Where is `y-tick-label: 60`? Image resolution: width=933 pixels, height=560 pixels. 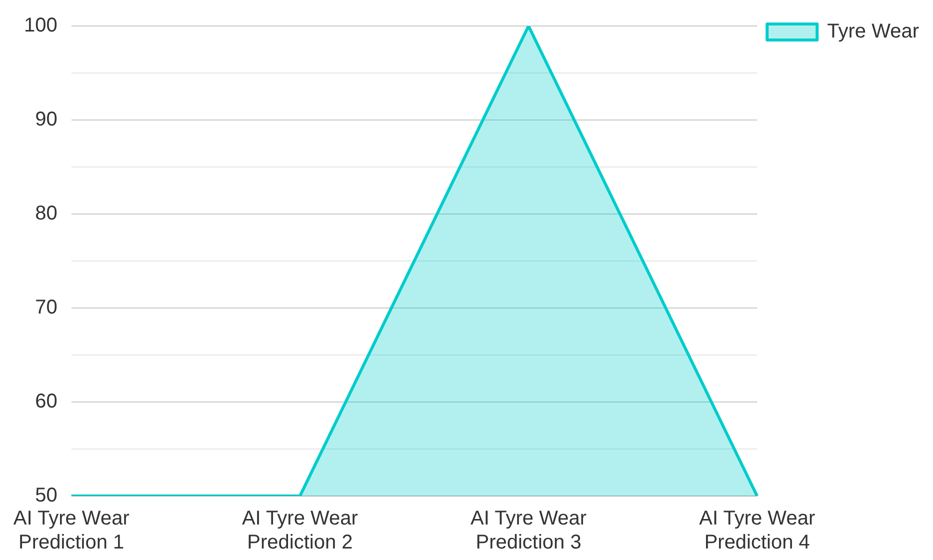
y-tick-label: 60 is located at coordinates (46, 401).